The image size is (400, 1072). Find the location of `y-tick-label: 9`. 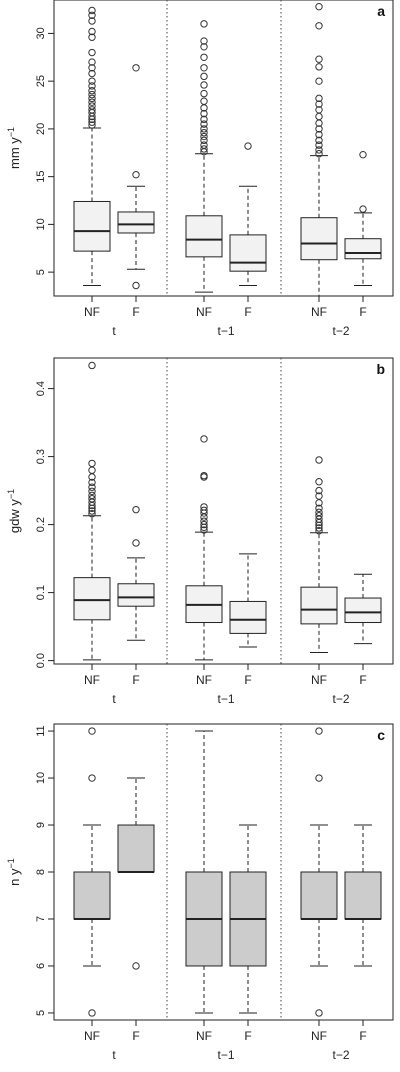

y-tick-label: 9 is located at coordinates (41, 825).